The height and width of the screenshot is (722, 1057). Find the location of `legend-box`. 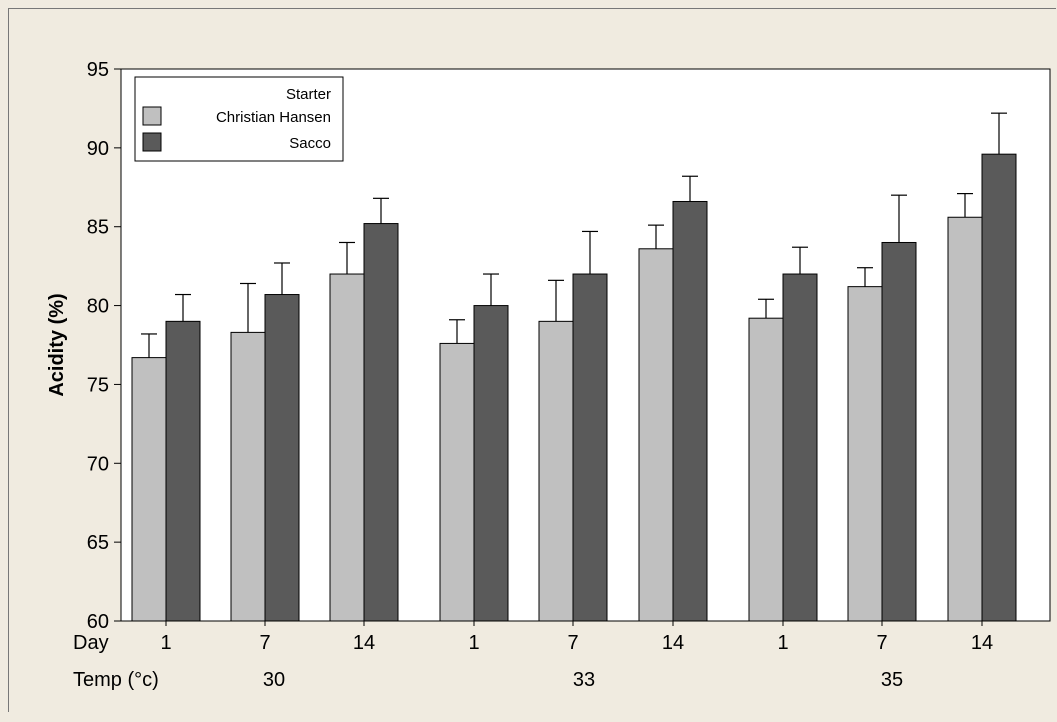

legend-box is located at coordinates (239, 119).